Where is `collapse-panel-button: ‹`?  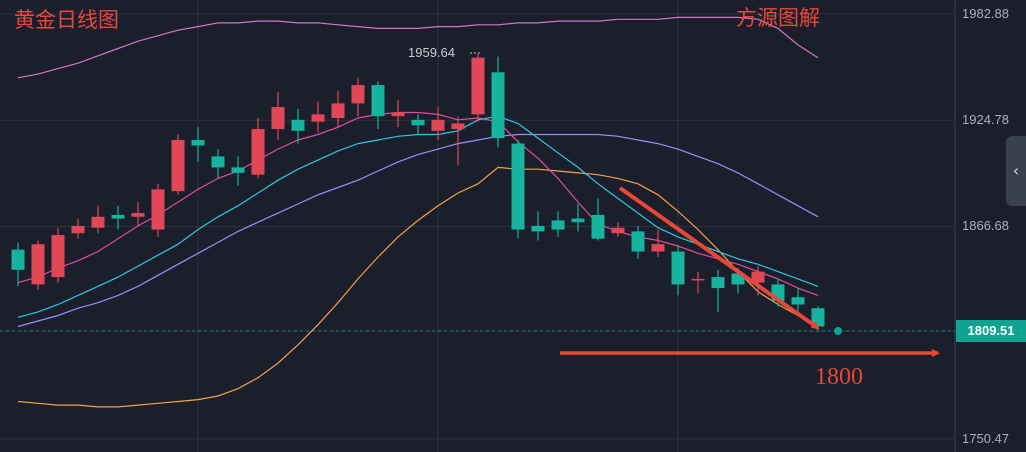
collapse-panel-button: ‹ is located at coordinates (1016, 171).